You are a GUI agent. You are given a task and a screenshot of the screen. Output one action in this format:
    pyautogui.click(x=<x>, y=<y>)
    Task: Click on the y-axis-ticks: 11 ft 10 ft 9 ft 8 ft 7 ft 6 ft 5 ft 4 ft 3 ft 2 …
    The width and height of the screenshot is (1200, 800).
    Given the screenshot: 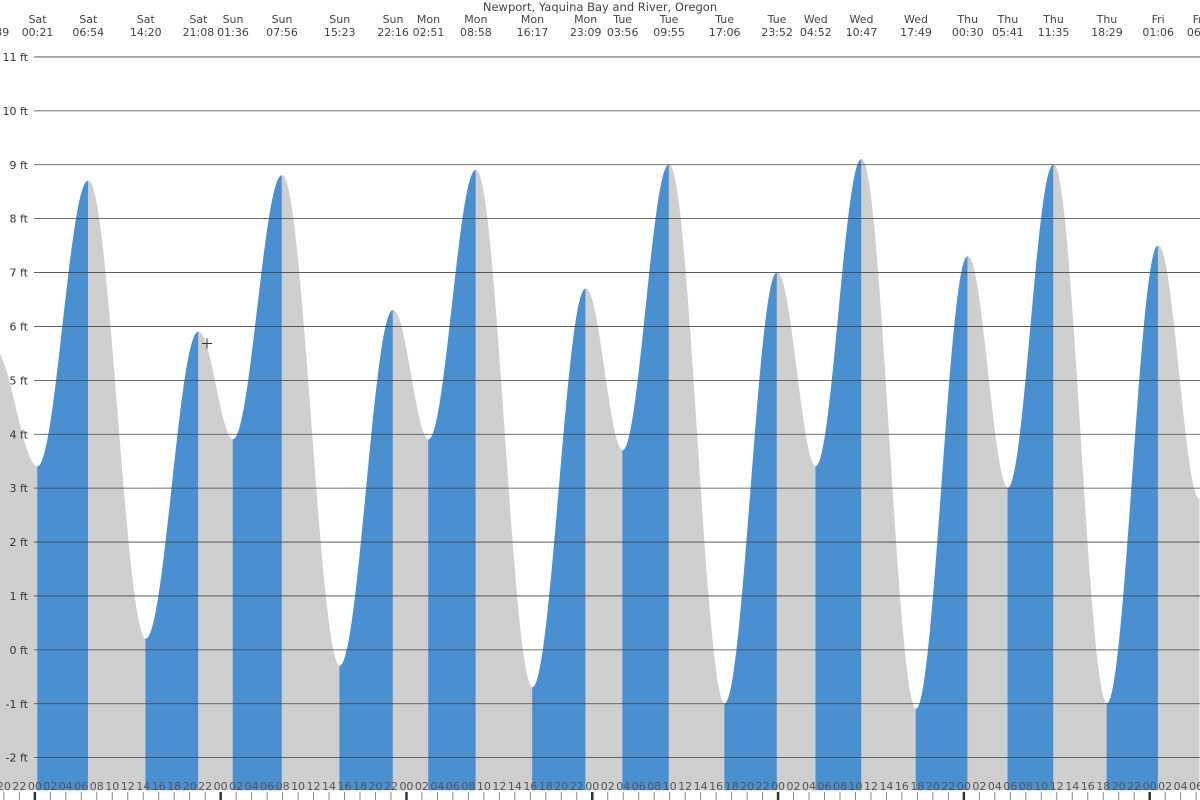 What is the action you would take?
    pyautogui.click(x=16, y=408)
    